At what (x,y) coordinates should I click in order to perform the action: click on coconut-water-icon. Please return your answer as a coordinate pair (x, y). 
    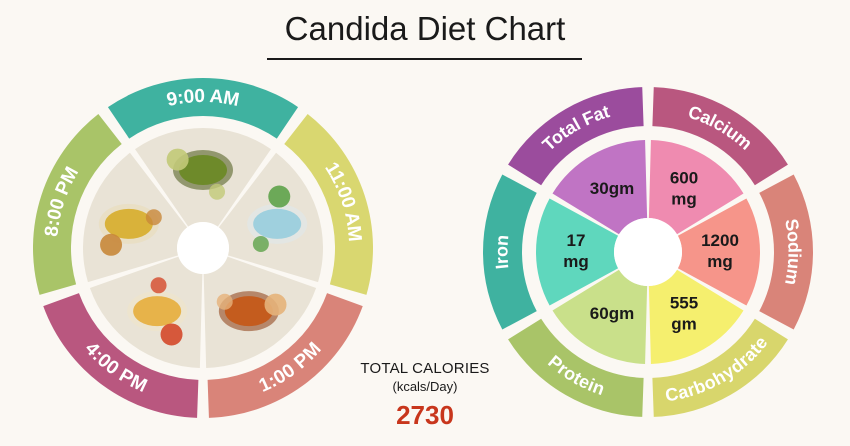
    Looking at the image, I should click on (271, 217).